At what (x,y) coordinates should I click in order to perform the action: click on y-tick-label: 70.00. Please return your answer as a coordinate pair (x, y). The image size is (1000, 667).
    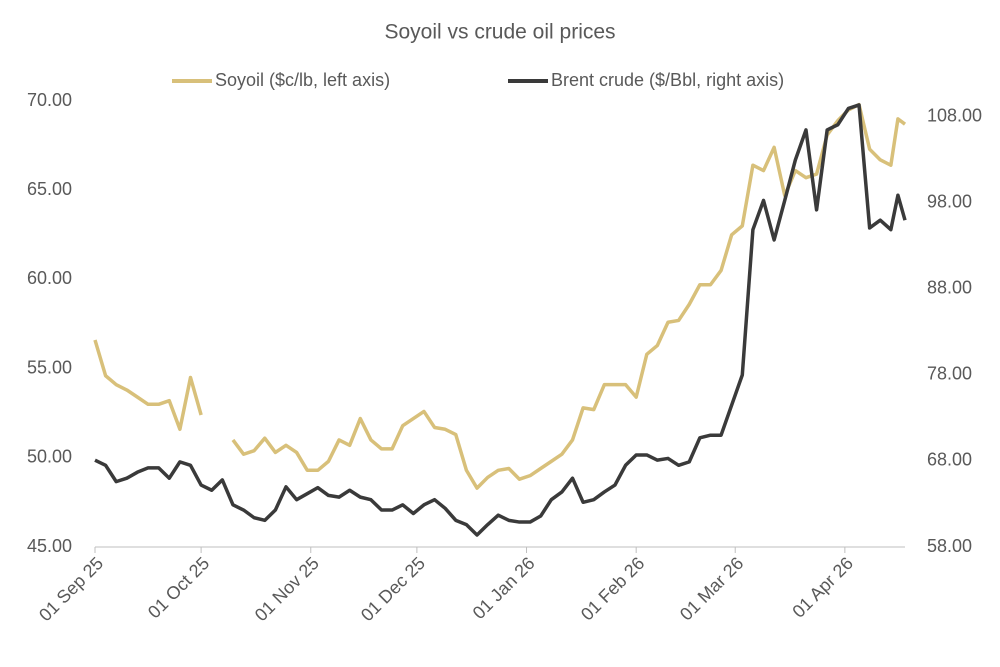
    Looking at the image, I should click on (49, 100).